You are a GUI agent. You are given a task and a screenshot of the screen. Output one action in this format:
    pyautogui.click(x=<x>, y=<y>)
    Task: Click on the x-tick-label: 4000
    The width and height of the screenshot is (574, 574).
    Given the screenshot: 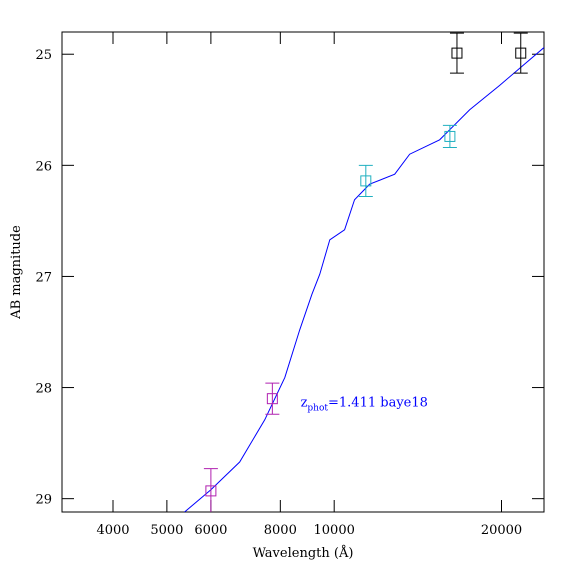 What is the action you would take?
    pyautogui.click(x=112, y=530)
    